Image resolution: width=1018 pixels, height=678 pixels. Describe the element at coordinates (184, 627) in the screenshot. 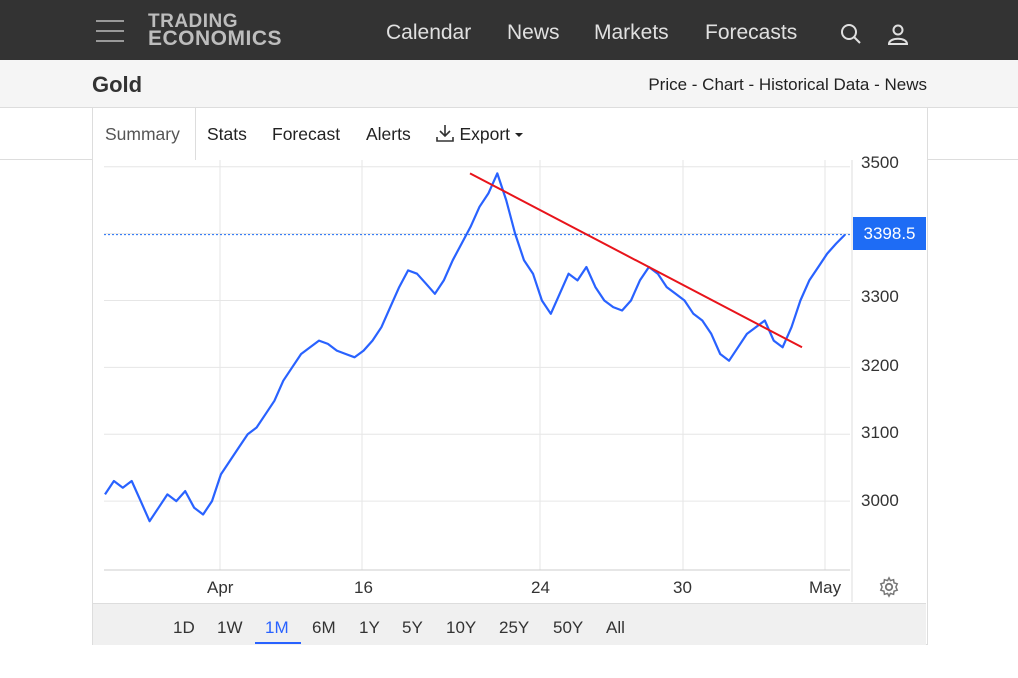

I see `range-1d: 1D` at that location.